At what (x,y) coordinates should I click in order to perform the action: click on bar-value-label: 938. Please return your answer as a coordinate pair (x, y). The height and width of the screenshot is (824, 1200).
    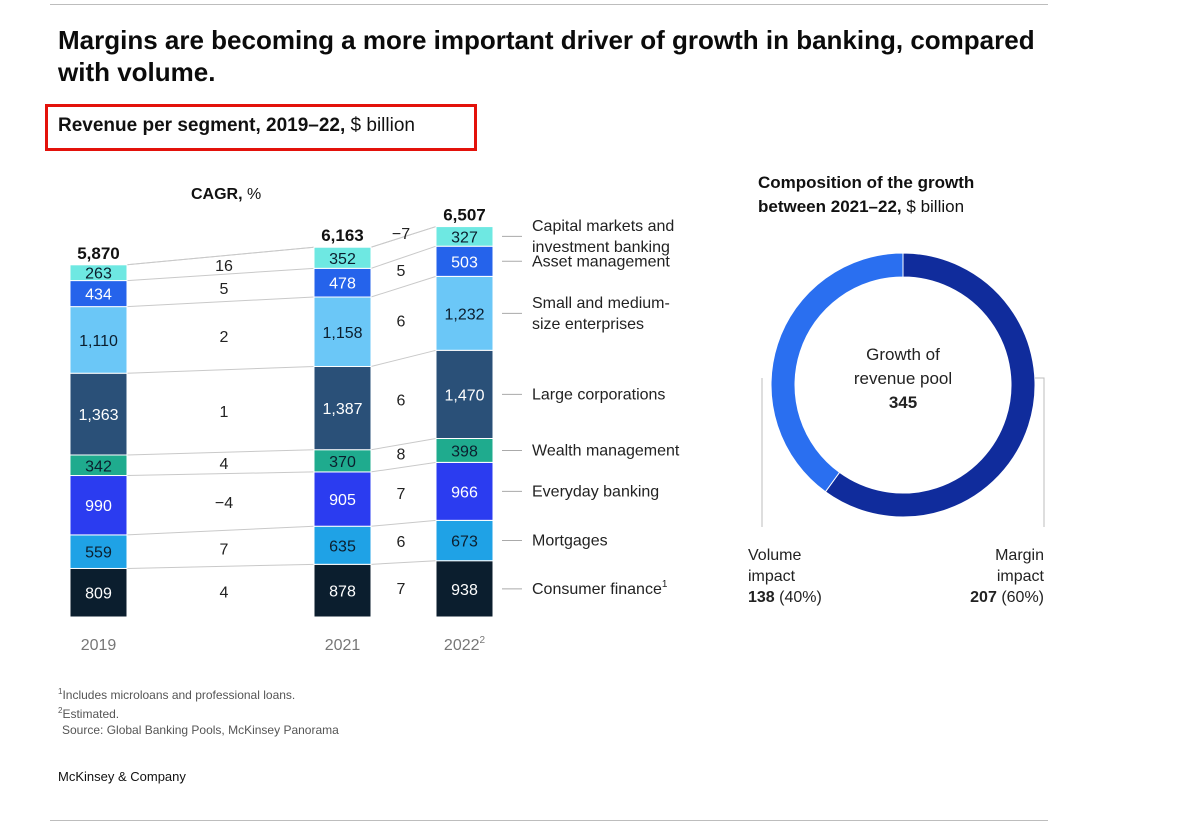
    Looking at the image, I should click on (464, 590).